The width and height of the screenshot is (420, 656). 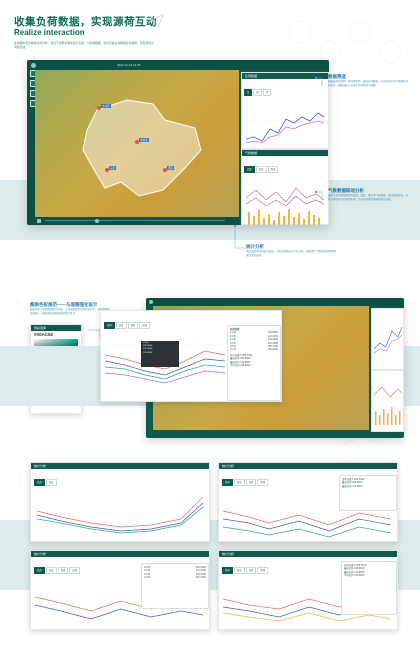 What do you see at coordinates (255, 246) in the screenshot?
I see `callout-stats-title: 统计分析` at bounding box center [255, 246].